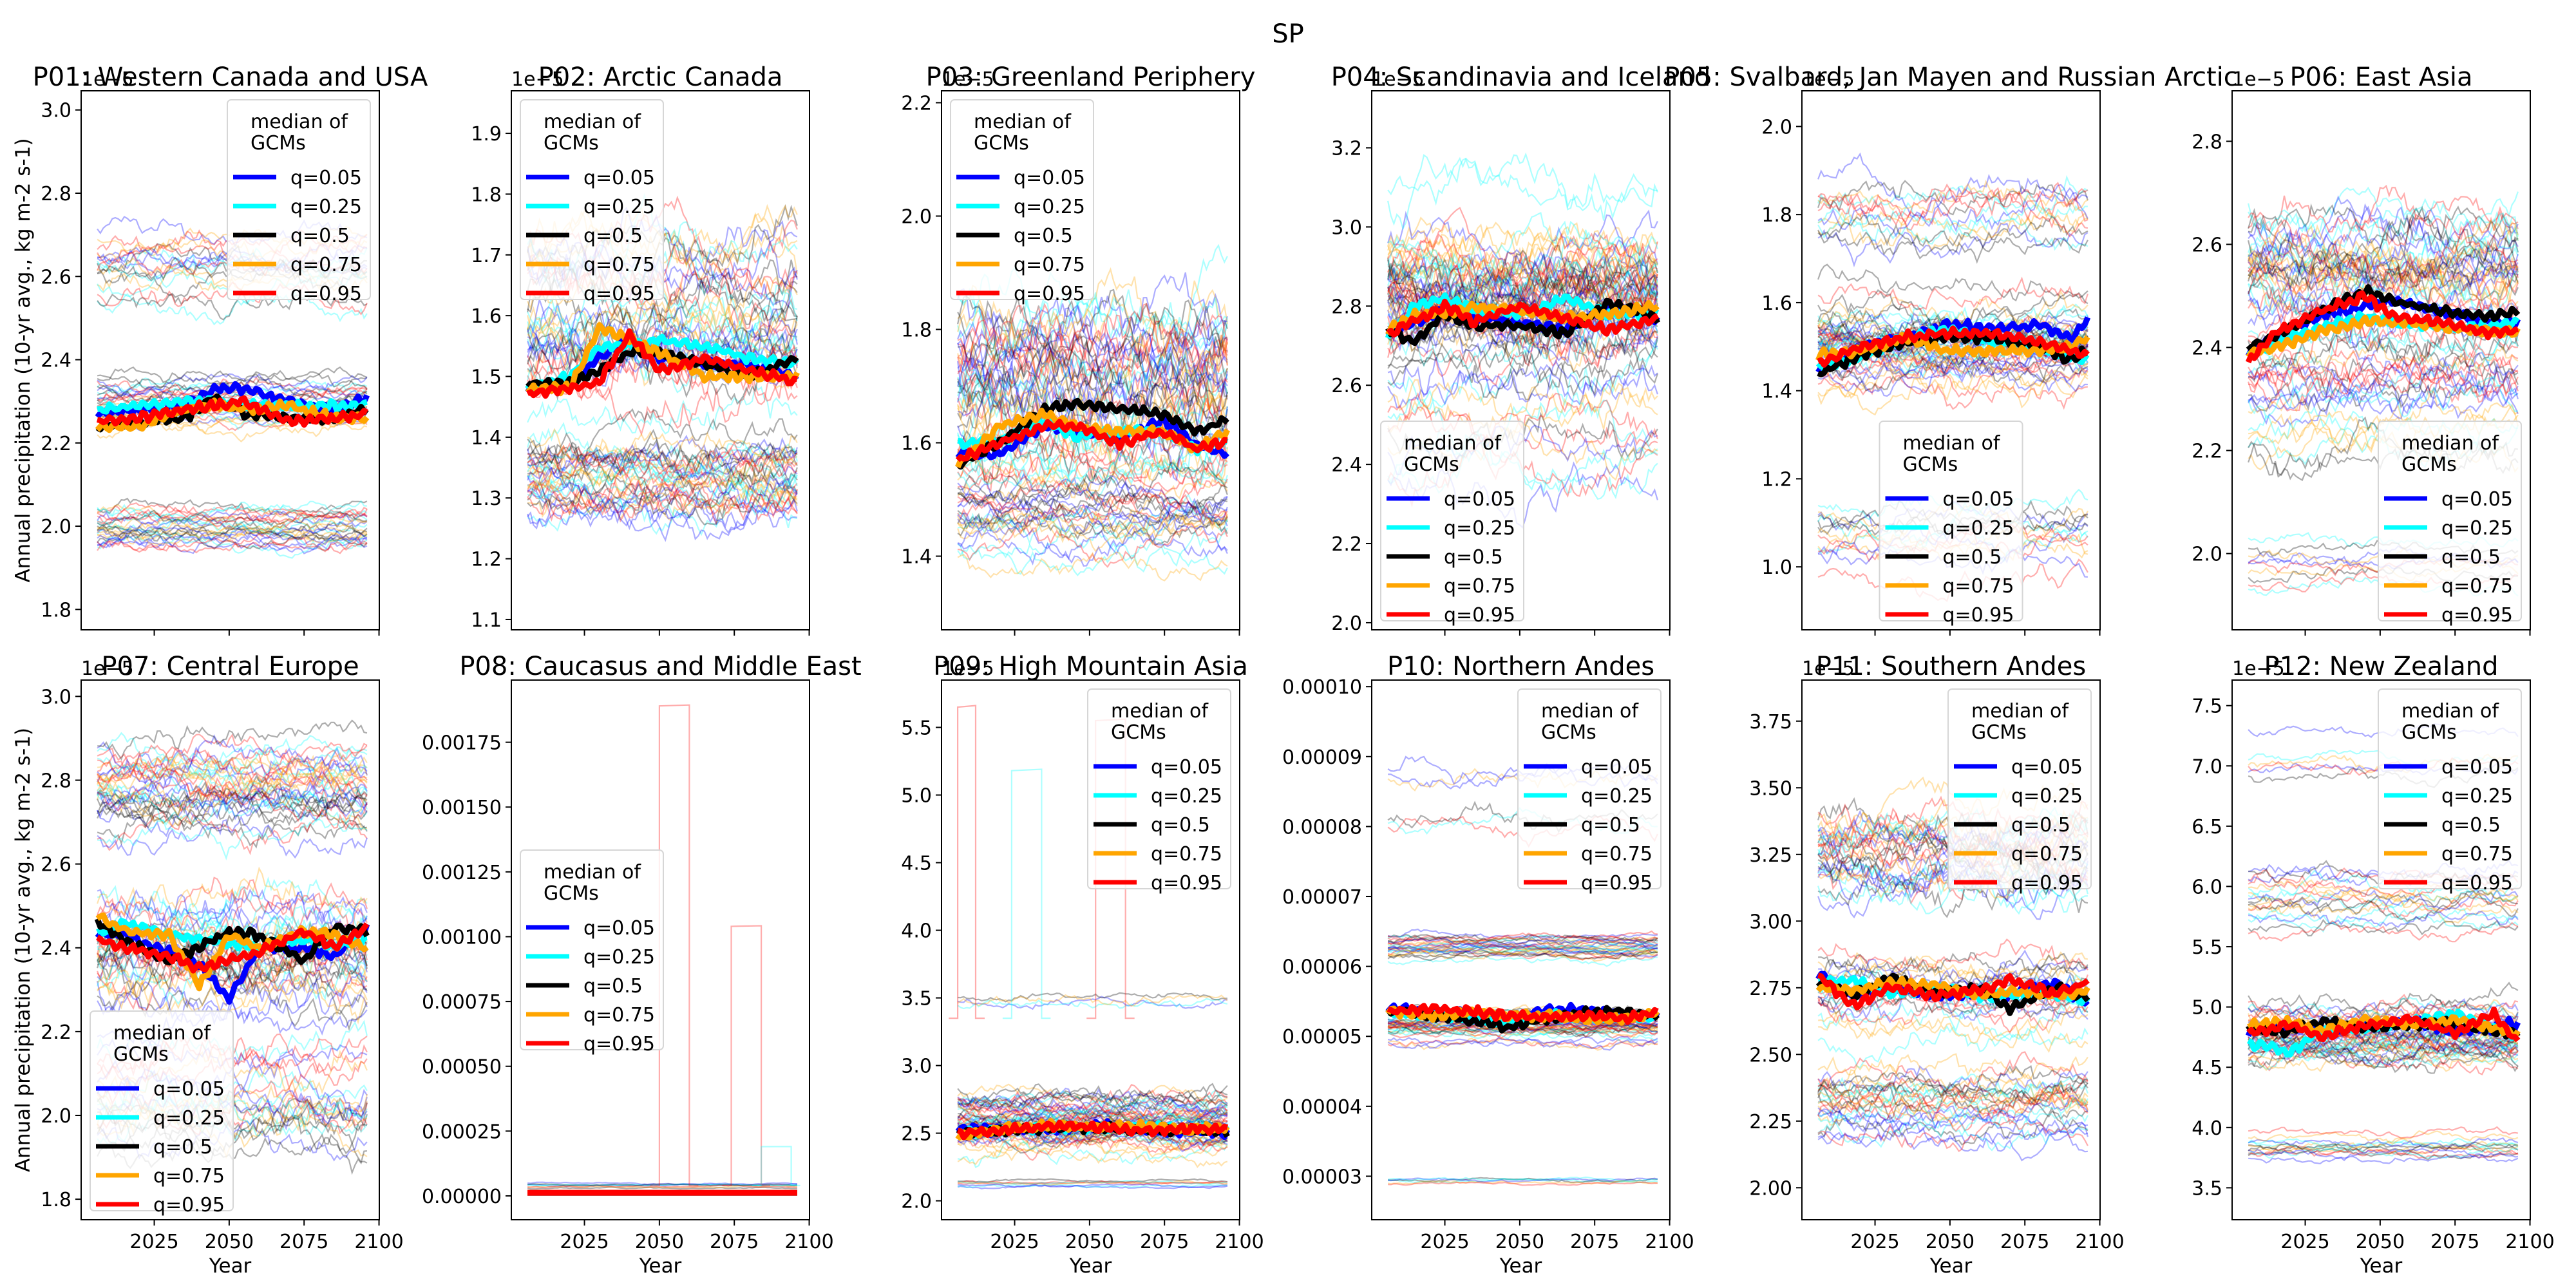 This screenshot has height=1288, width=2576. I want to click on x-tick-label: 2075, so click(1164, 1242).